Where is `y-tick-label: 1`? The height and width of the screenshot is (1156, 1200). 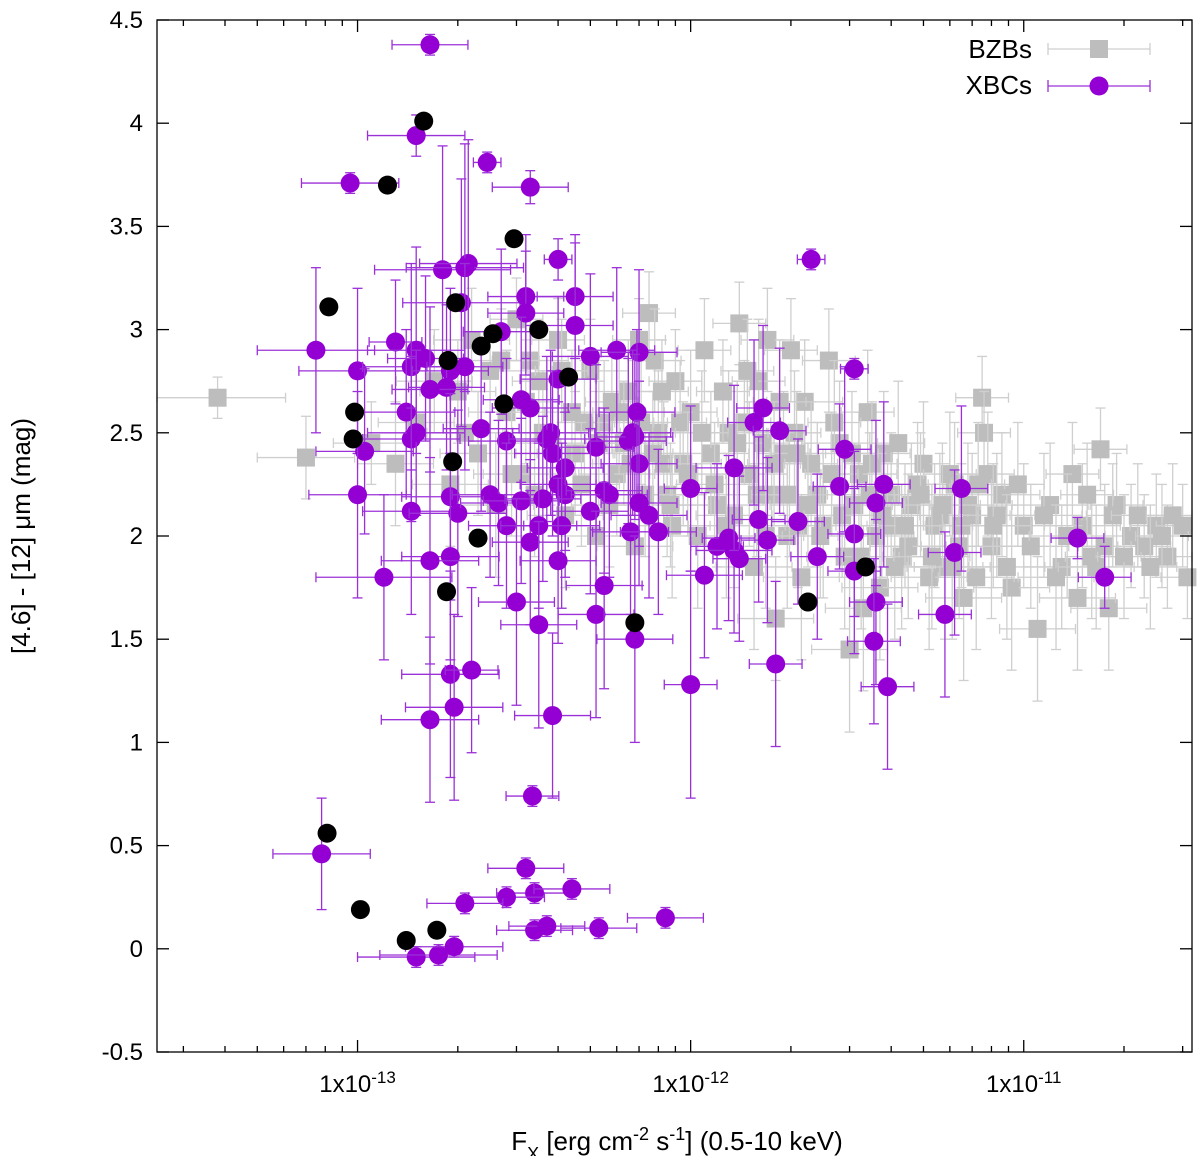
y-tick-label: 1 is located at coordinates (136, 742).